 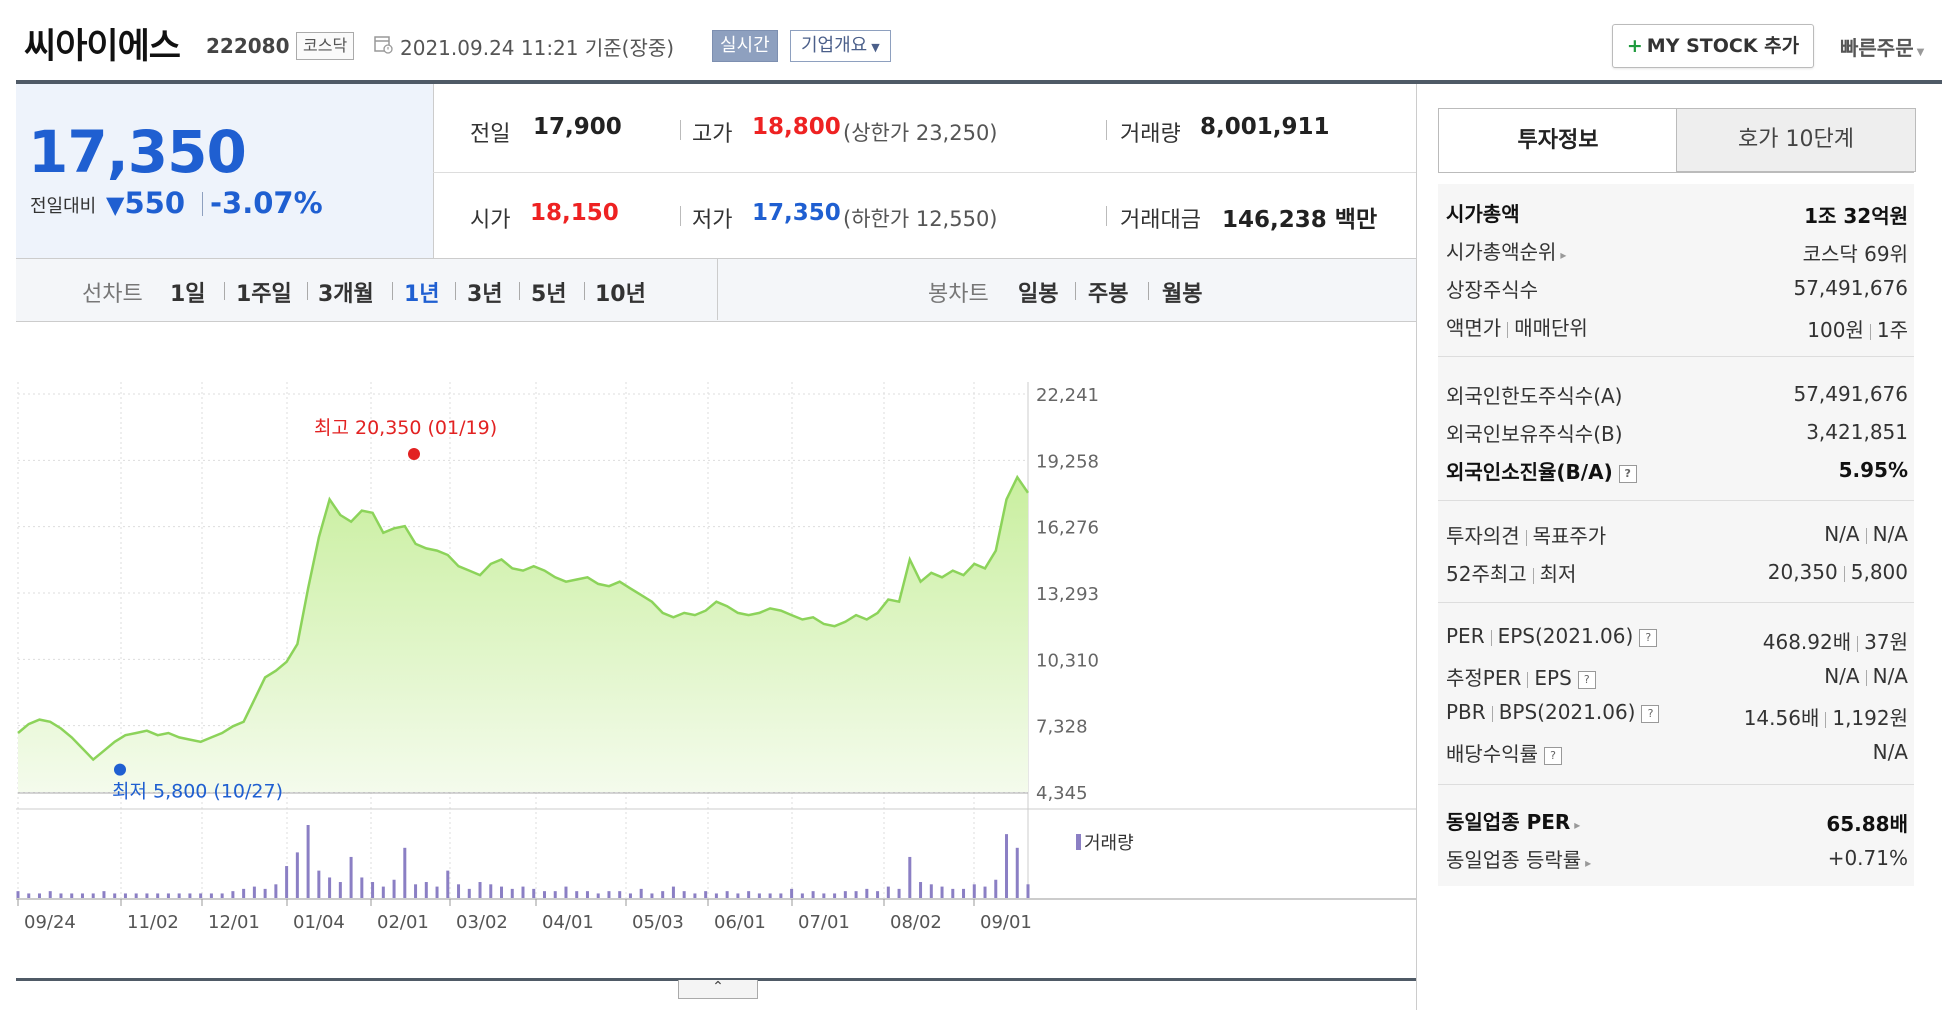 What do you see at coordinates (1416, 547) in the screenshot?
I see `panel-divider` at bounding box center [1416, 547].